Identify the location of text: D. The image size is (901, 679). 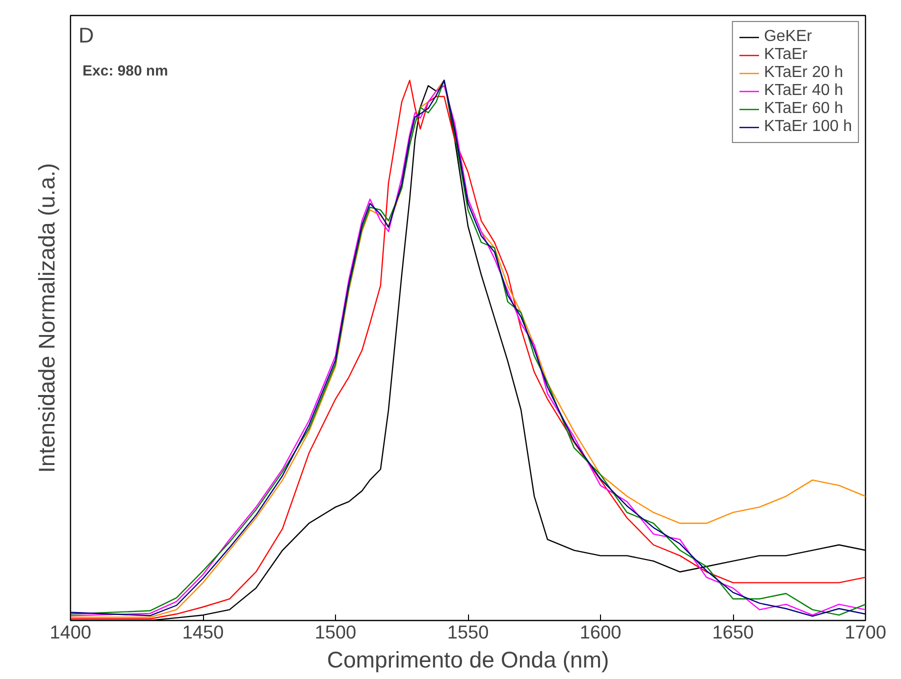
(86, 36).